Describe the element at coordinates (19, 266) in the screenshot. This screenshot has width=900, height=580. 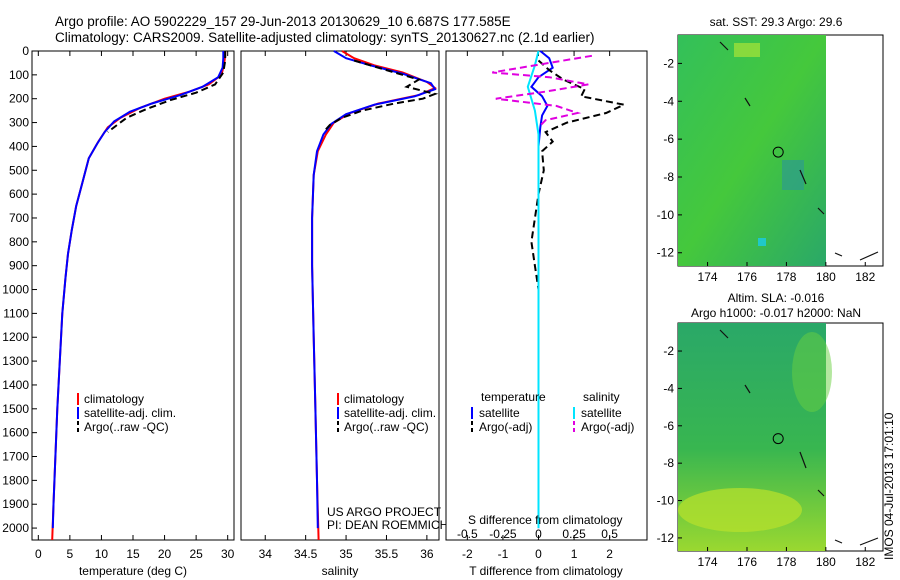
I see `y-tick-label-9: 900` at that location.